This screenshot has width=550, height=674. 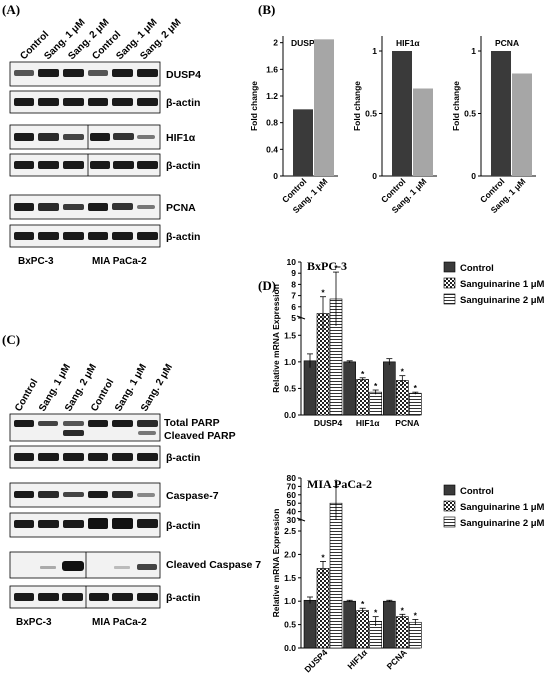 I want to click on d-bxpc3-ytick-label: 0.0, so click(x=290, y=415).